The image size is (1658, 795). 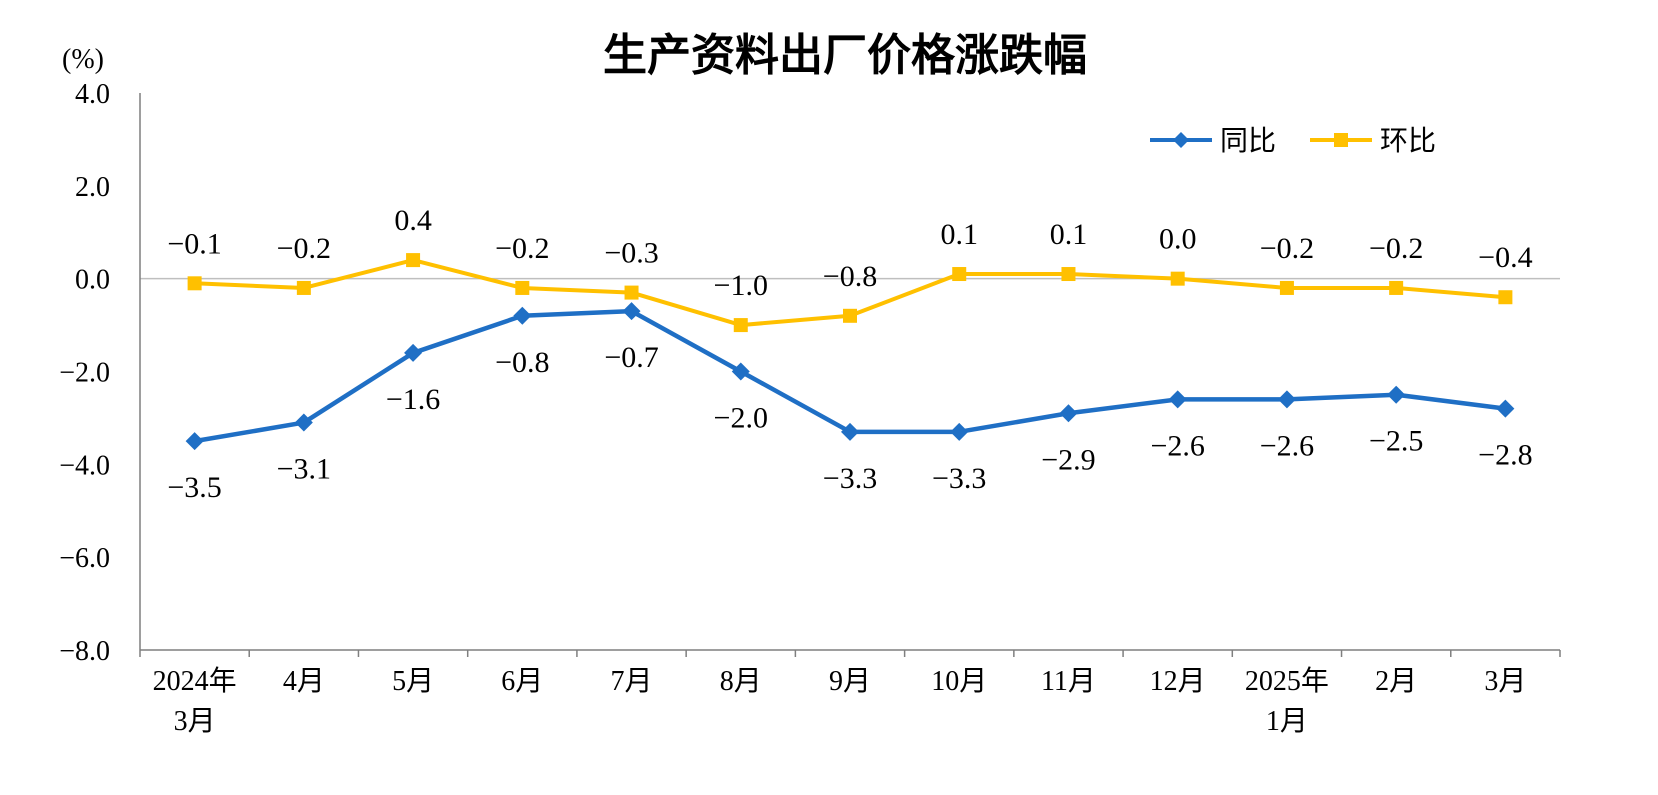 What do you see at coordinates (195, 681) in the screenshot?
I see `x-tick-label: 2024年` at bounding box center [195, 681].